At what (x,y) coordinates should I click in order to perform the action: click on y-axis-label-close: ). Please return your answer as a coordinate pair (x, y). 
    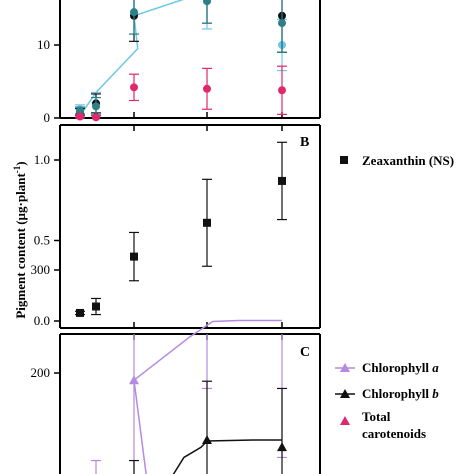
    Looking at the image, I should click on (20, 163).